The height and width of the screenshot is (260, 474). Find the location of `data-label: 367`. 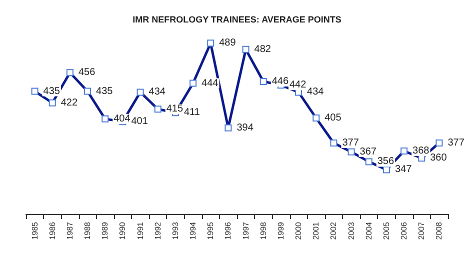

data-label: 367 is located at coordinates (368, 152).